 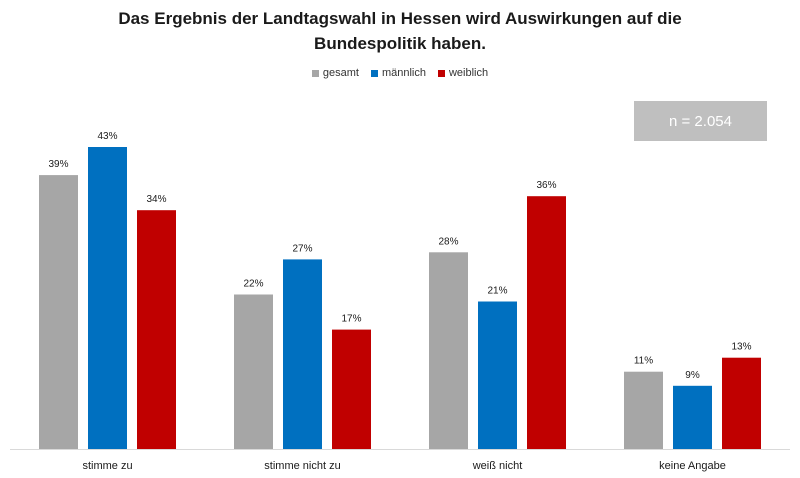 I want to click on data-label-stimme-zu-1: 43%, so click(x=107, y=136).